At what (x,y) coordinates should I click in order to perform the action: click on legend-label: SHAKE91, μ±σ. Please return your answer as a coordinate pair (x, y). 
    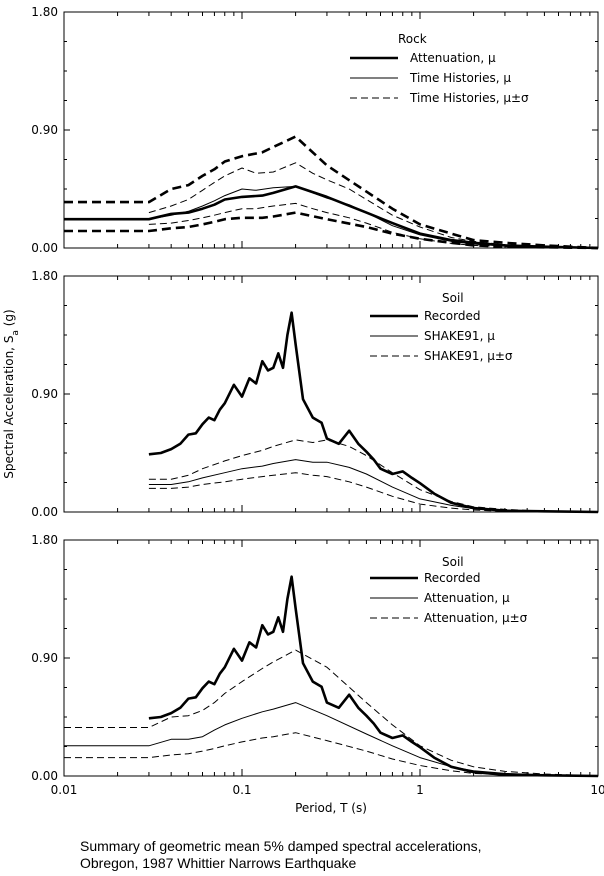
    Looking at the image, I should click on (468, 356).